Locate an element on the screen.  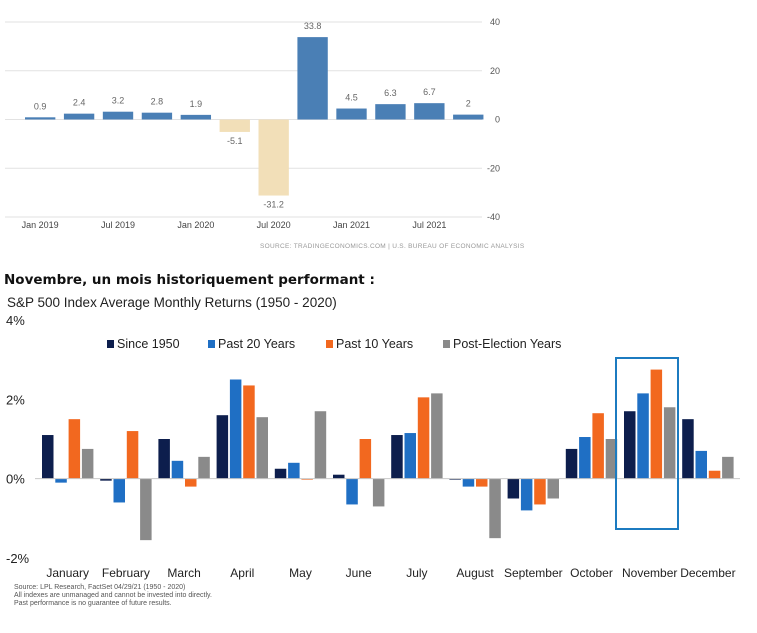
x-tick-label: Jul 2020 is located at coordinates (274, 225).